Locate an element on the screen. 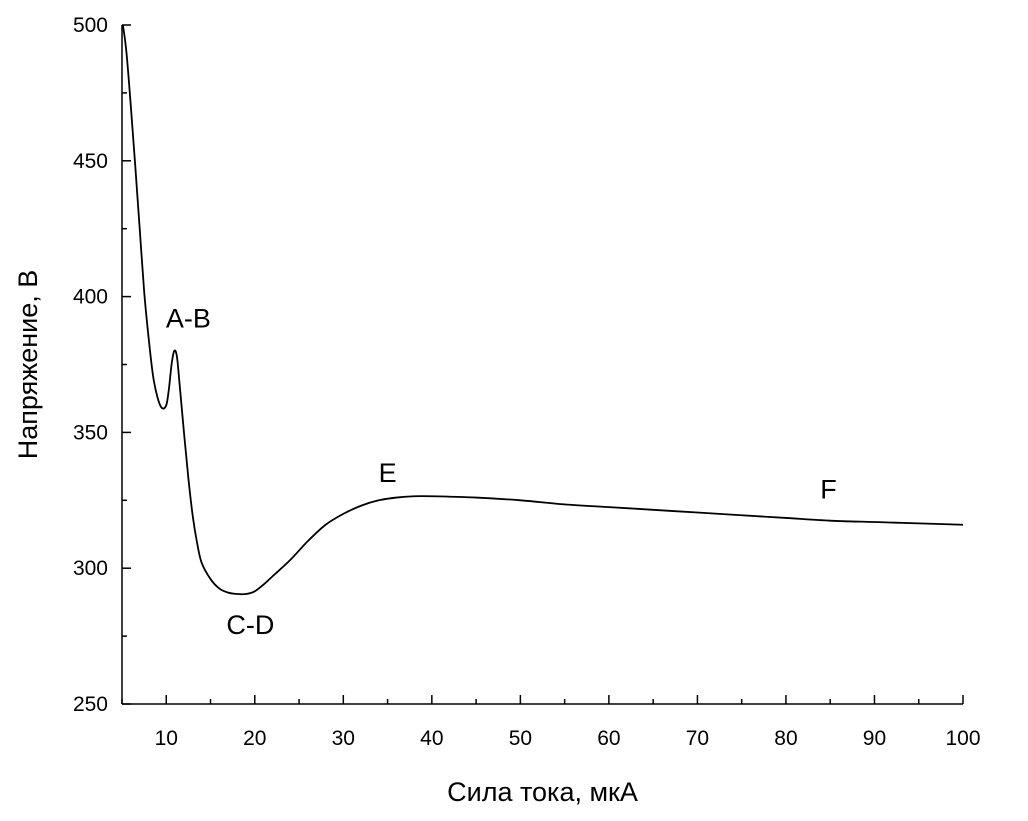 Image resolution: width=1028 pixels, height=821 pixels. x-tick-label-70: 70 is located at coordinates (697, 738).